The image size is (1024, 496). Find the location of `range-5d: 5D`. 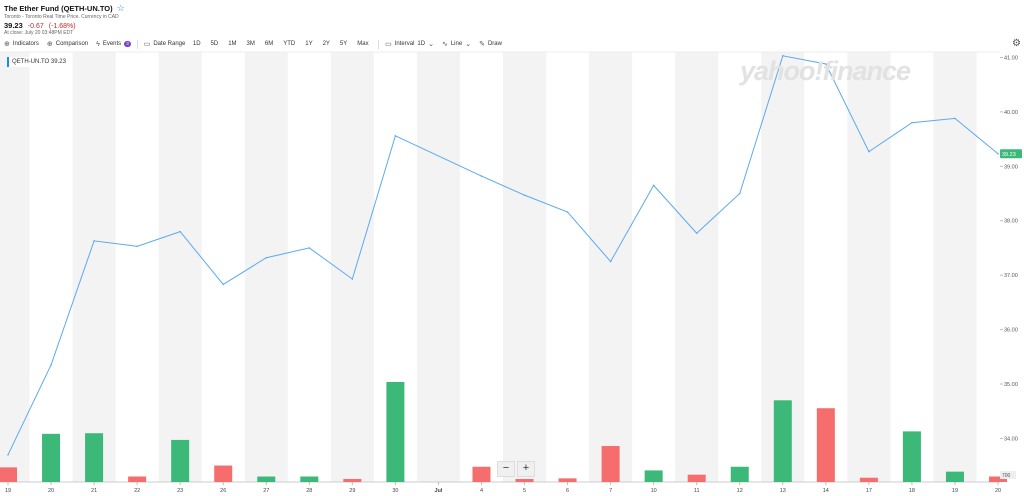

range-5d: 5D is located at coordinates (214, 44).